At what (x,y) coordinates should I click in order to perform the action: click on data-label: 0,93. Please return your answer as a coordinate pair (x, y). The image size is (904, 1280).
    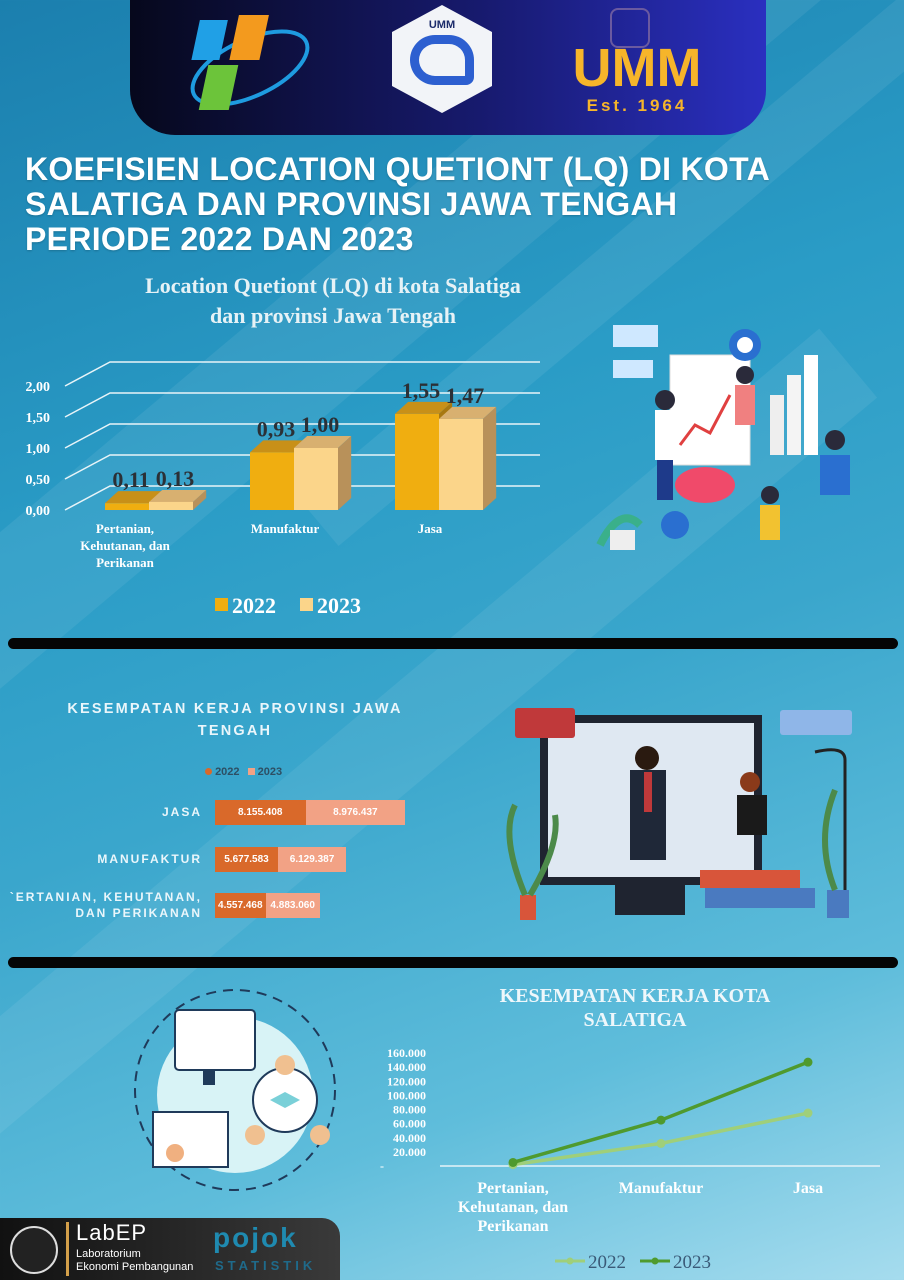
    Looking at the image, I should click on (276, 428).